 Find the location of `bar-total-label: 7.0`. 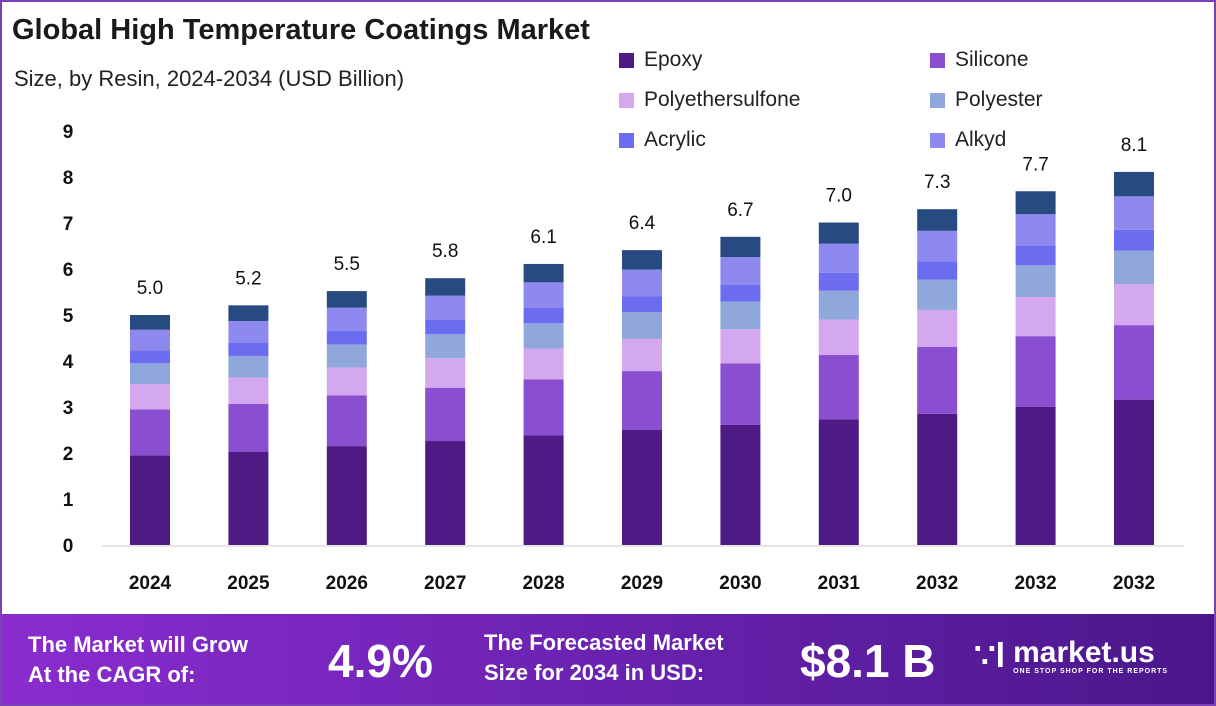

bar-total-label: 7.0 is located at coordinates (839, 196).